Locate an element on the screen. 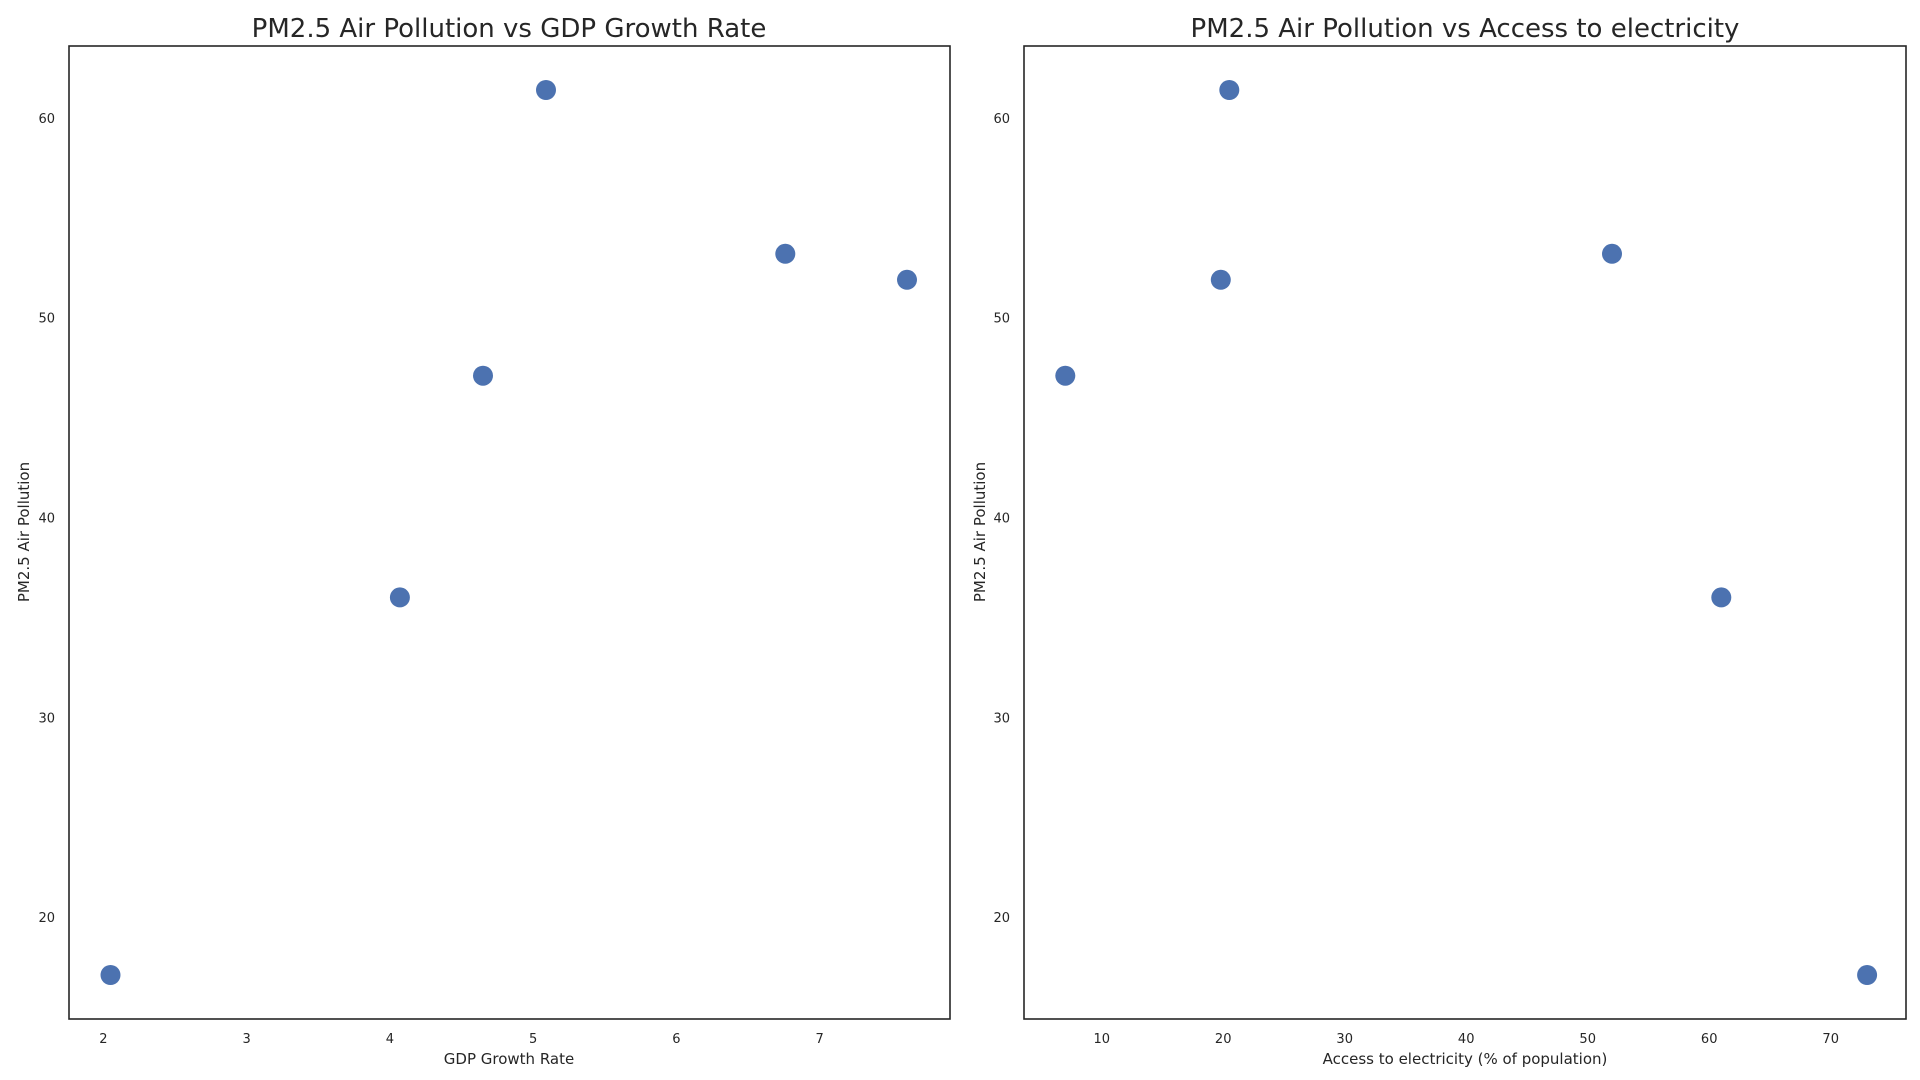  x-axis-label: Access to electricity (% of population) is located at coordinates (1465, 1059).